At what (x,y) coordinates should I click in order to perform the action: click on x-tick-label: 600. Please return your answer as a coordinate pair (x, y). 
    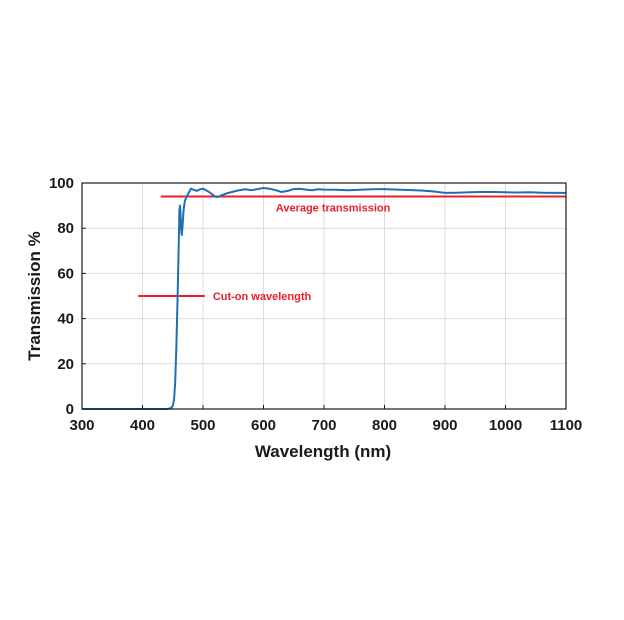
    Looking at the image, I should click on (263, 425).